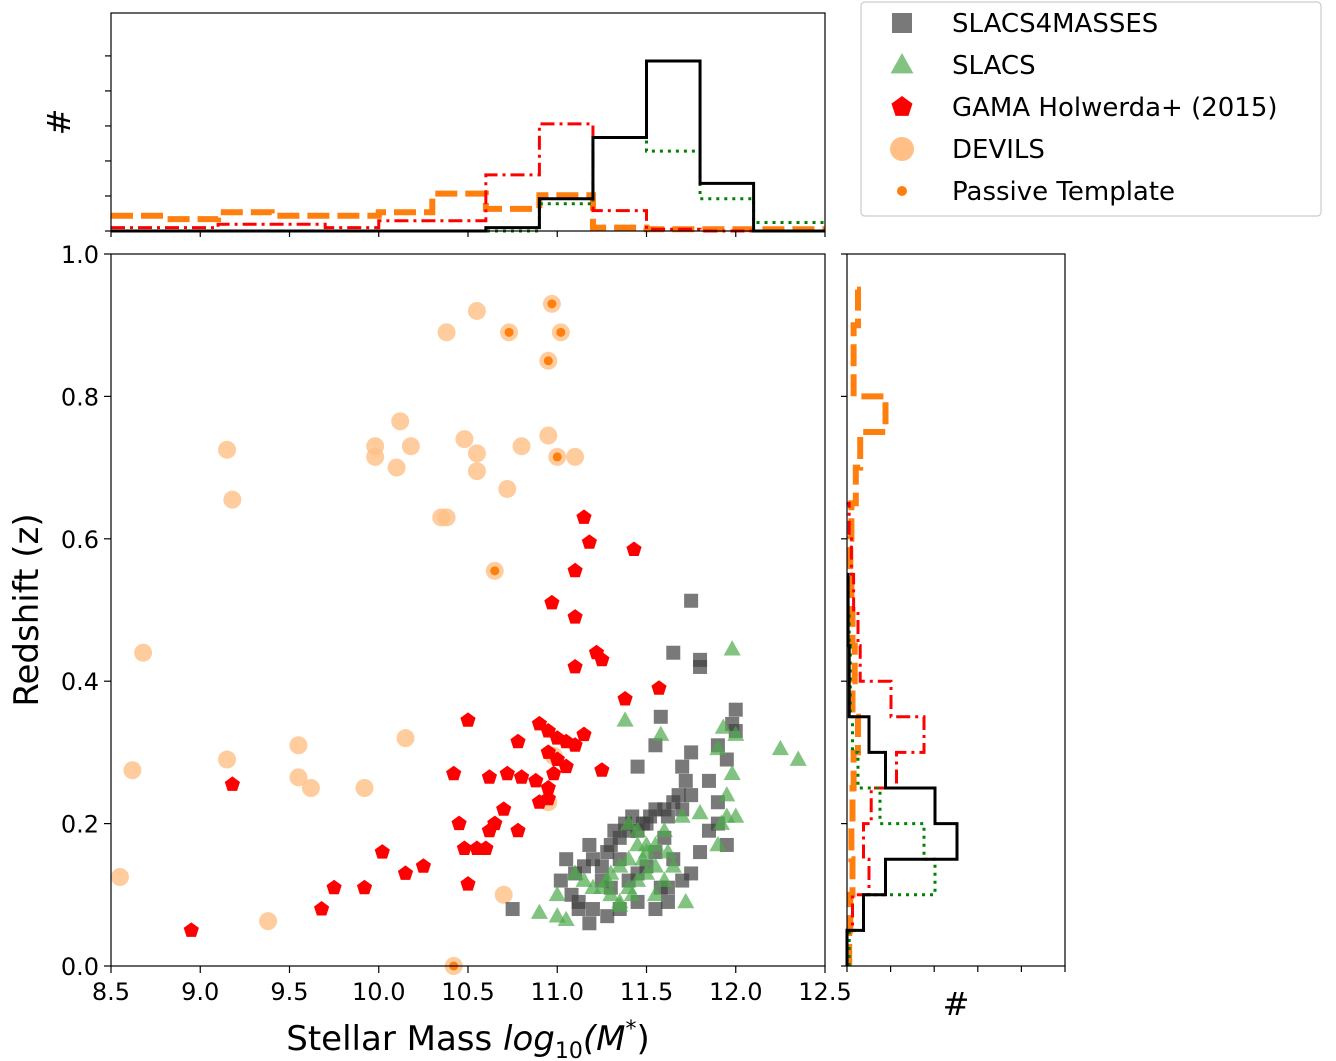  Describe the element at coordinates (467, 1039) in the screenshot. I see `x-axis-label: Stellar Mass log10(M*)` at that location.